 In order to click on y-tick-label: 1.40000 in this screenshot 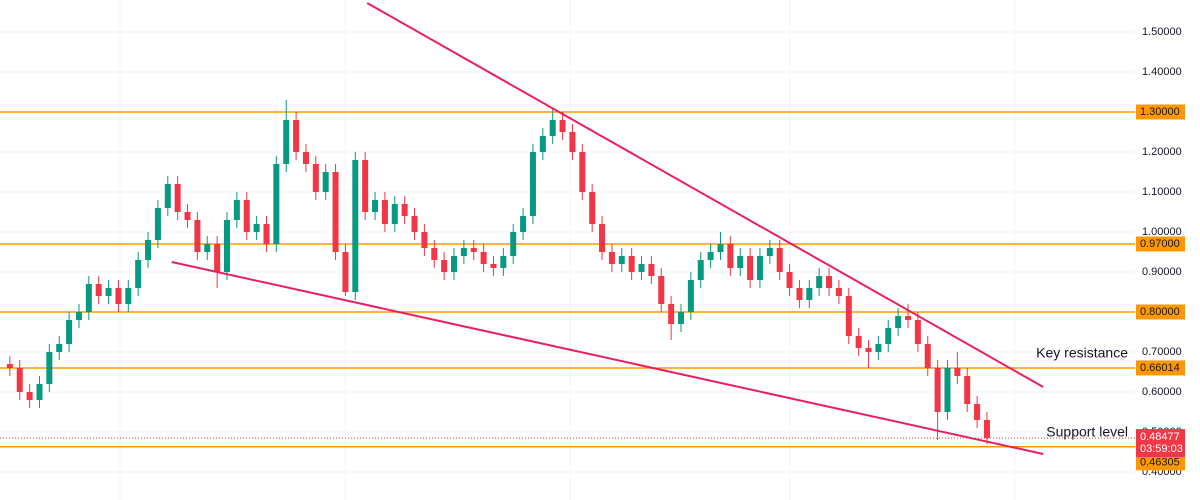, I will do `click(1162, 72)`.